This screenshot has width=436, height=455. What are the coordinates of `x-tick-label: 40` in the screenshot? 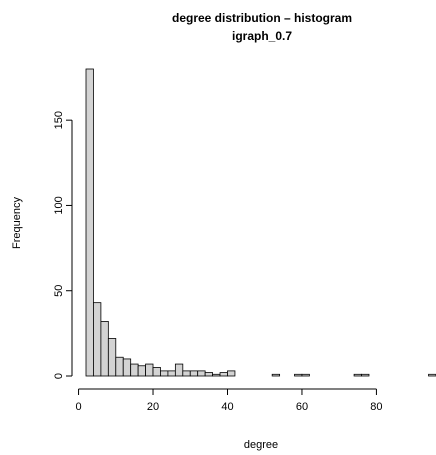 It's located at (227, 407).